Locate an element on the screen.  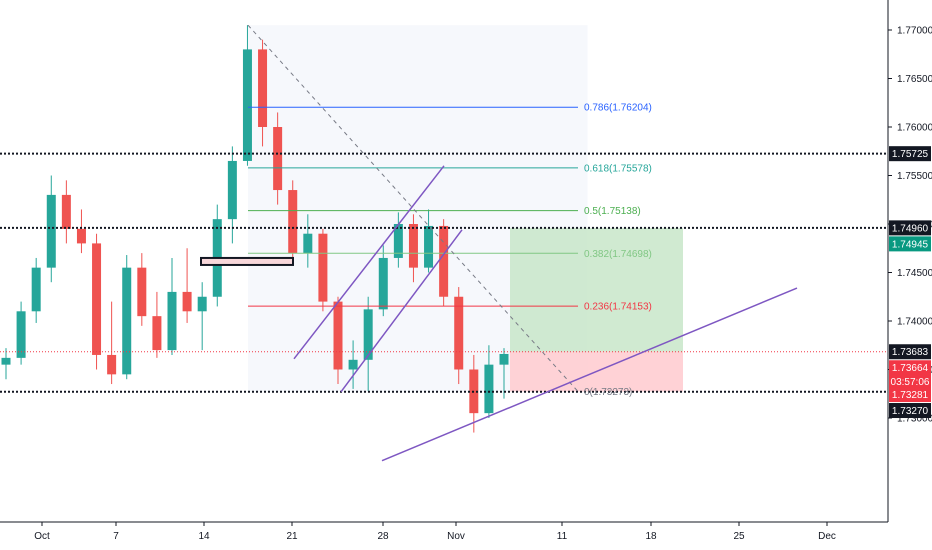
x-tick-label: 11 is located at coordinates (562, 536).